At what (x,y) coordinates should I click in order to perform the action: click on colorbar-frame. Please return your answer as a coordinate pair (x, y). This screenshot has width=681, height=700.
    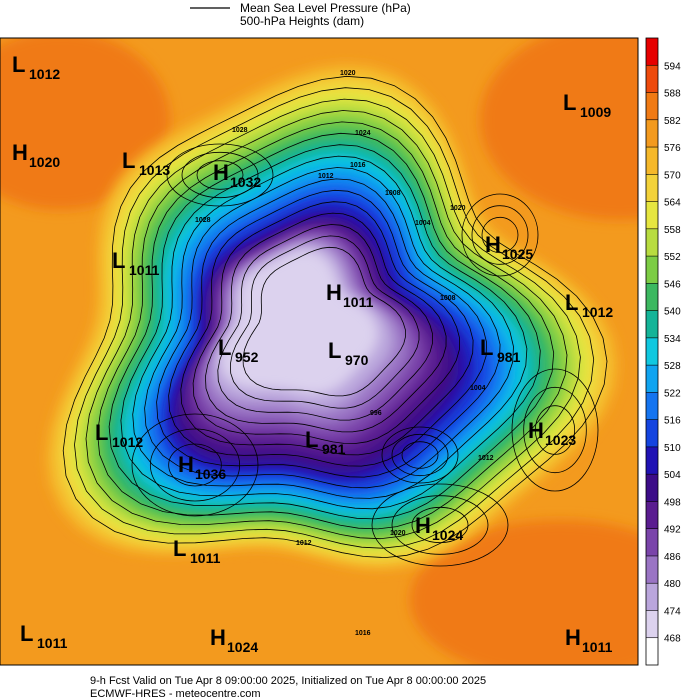
    Looking at the image, I should click on (652, 351).